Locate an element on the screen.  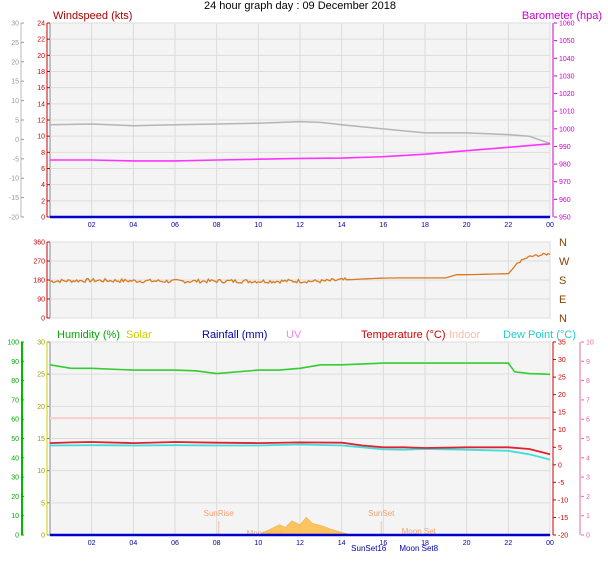
humidity-legend: Humidity (%) is located at coordinates (88, 335).